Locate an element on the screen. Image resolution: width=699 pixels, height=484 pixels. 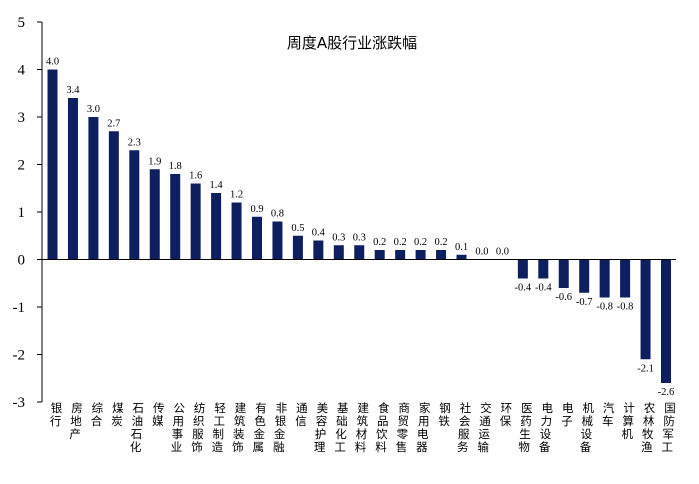
data-label: 3.4 is located at coordinates (73, 90).